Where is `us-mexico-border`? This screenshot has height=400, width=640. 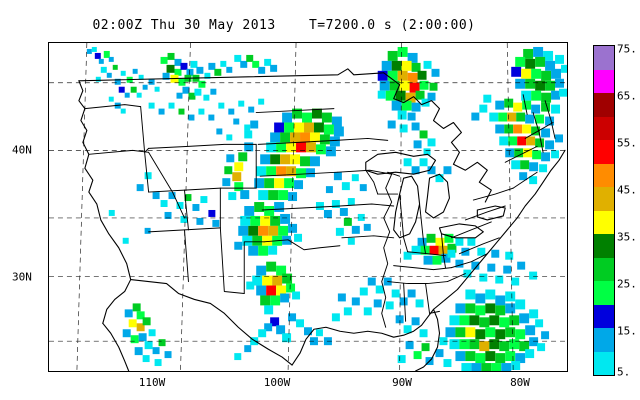
us-mexico-border is located at coordinates (211, 322).